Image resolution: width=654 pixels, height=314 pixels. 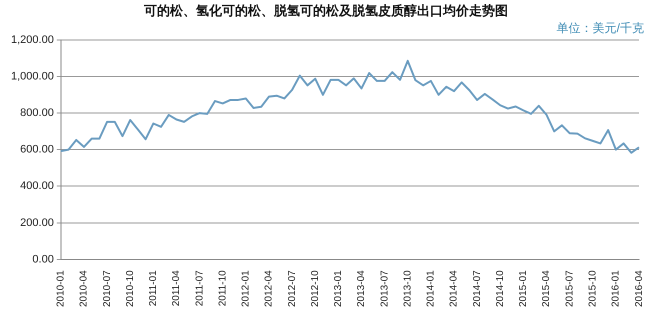 I want to click on x-tick-label: 2013-01, so click(x=338, y=289).